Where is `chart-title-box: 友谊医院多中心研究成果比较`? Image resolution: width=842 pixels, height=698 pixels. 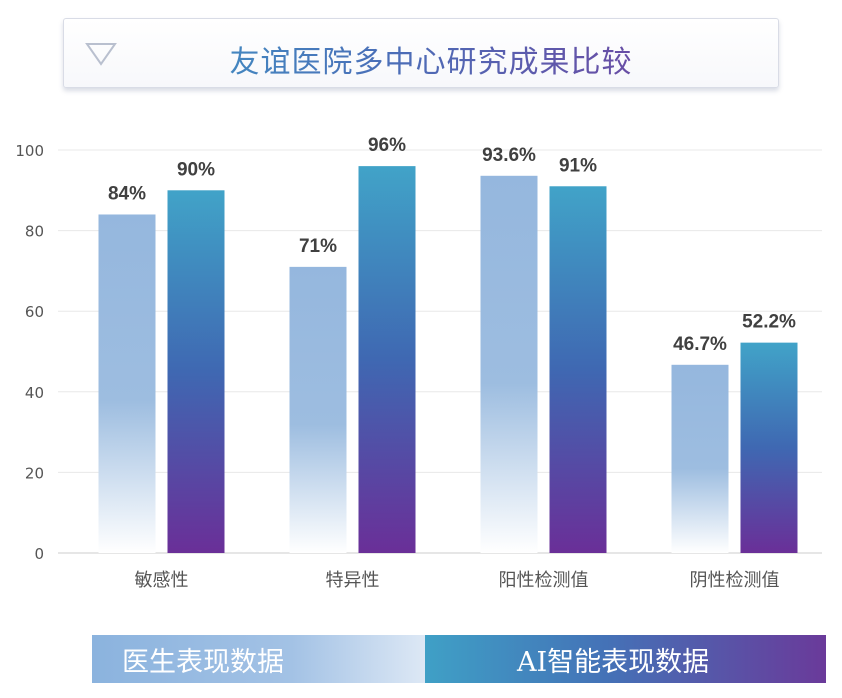
chart-title-box: 友谊医院多中心研究成果比较 is located at coordinates (421, 53).